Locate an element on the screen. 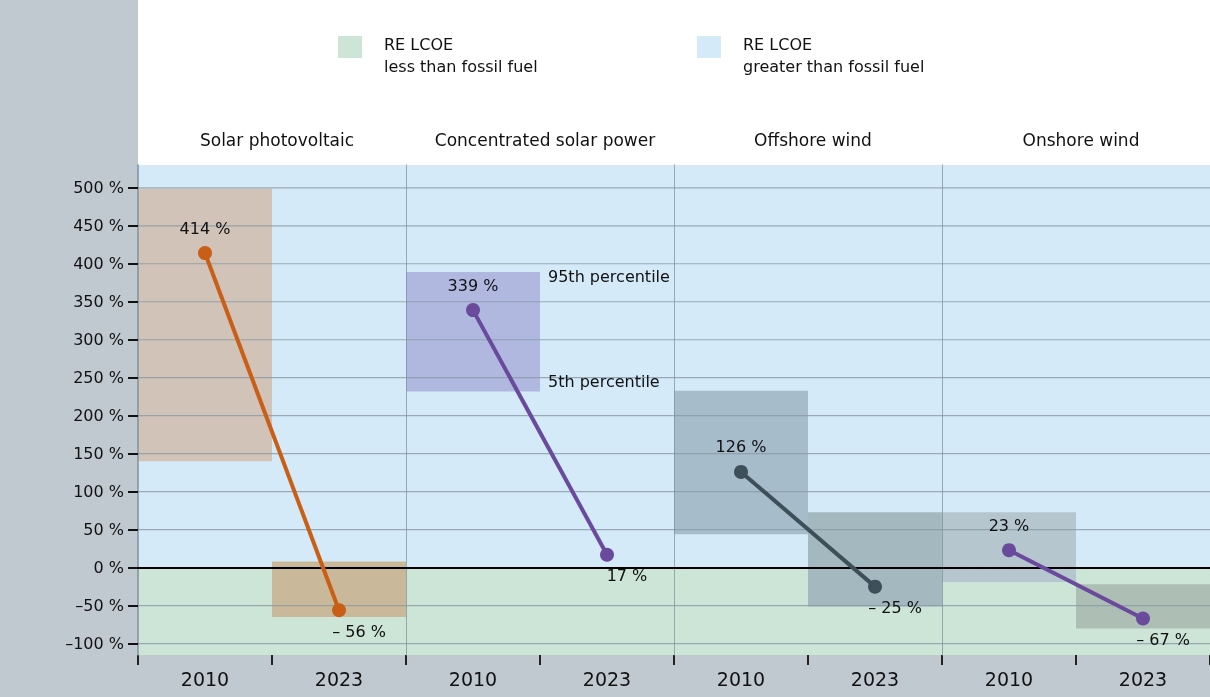  data-label: 339 % is located at coordinates (473, 285).